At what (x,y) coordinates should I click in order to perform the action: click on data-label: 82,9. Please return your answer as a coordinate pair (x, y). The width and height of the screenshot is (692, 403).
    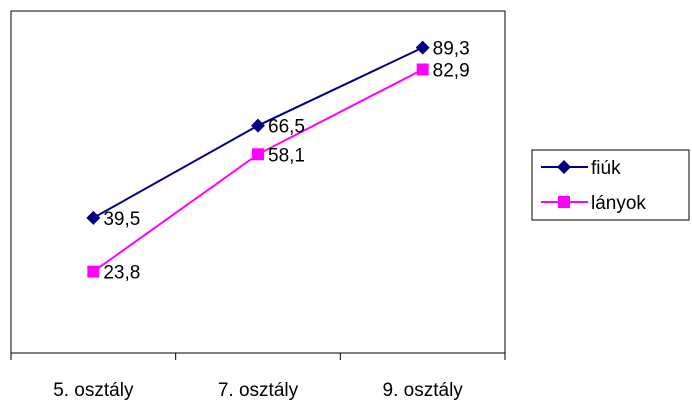
    Looking at the image, I should click on (451, 70).